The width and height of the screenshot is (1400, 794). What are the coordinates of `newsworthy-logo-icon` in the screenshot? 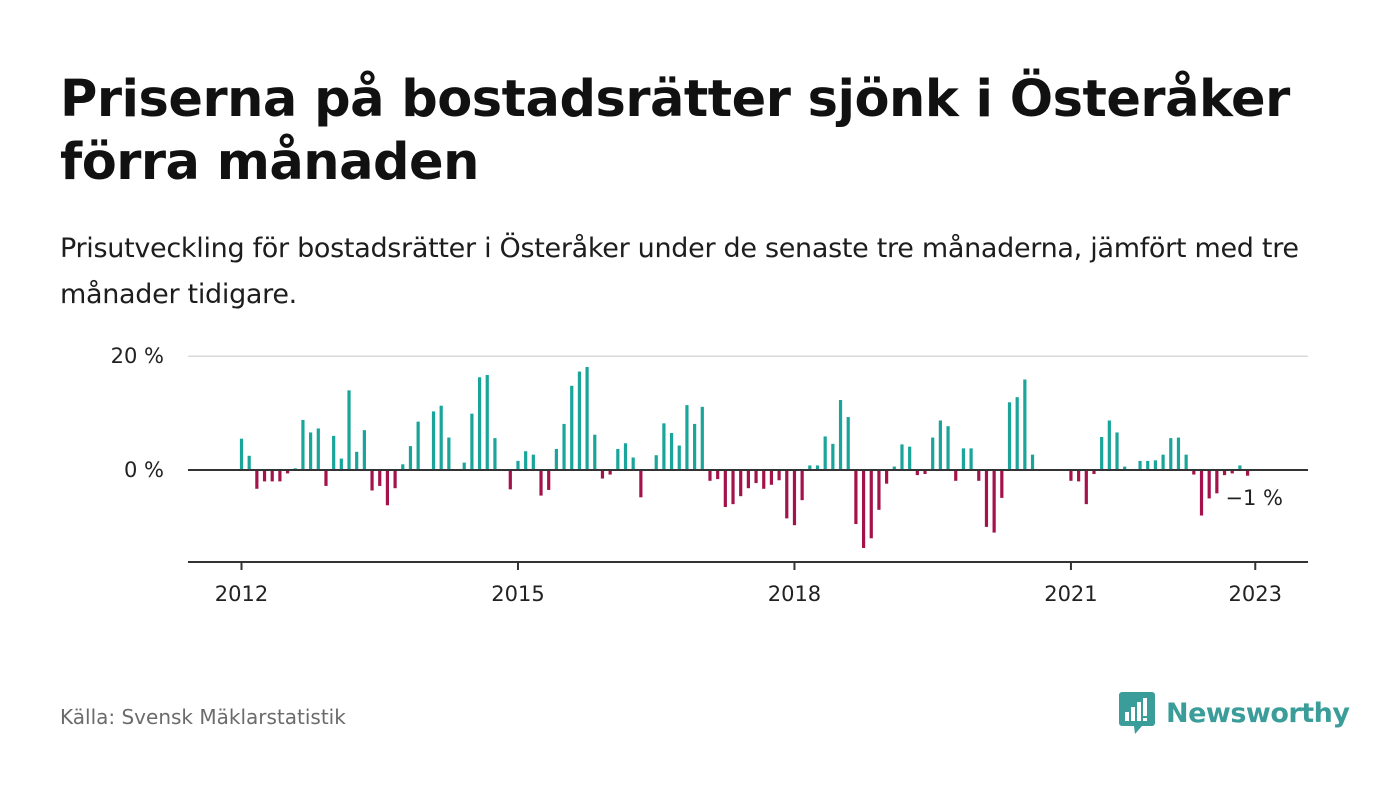 It's located at (1137, 713).